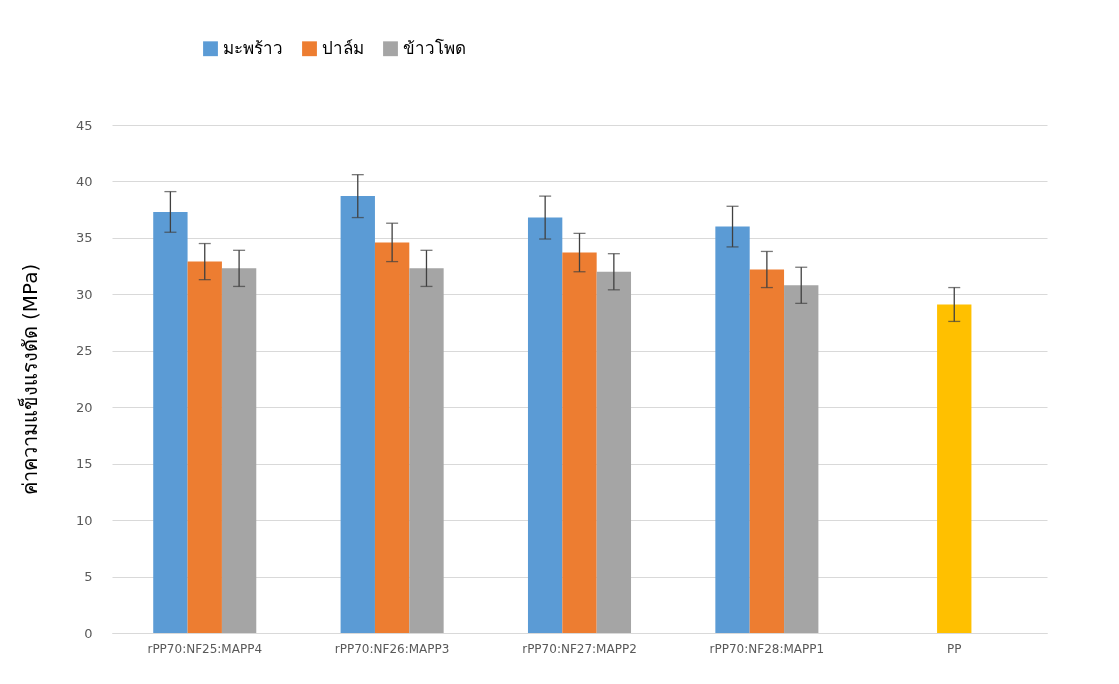 Image resolution: width=1119 pixels, height=684 pixels. What do you see at coordinates (579, 648) in the screenshot?
I see `x-tick-label: rPP70:NF27:MAPP2` at bounding box center [579, 648].